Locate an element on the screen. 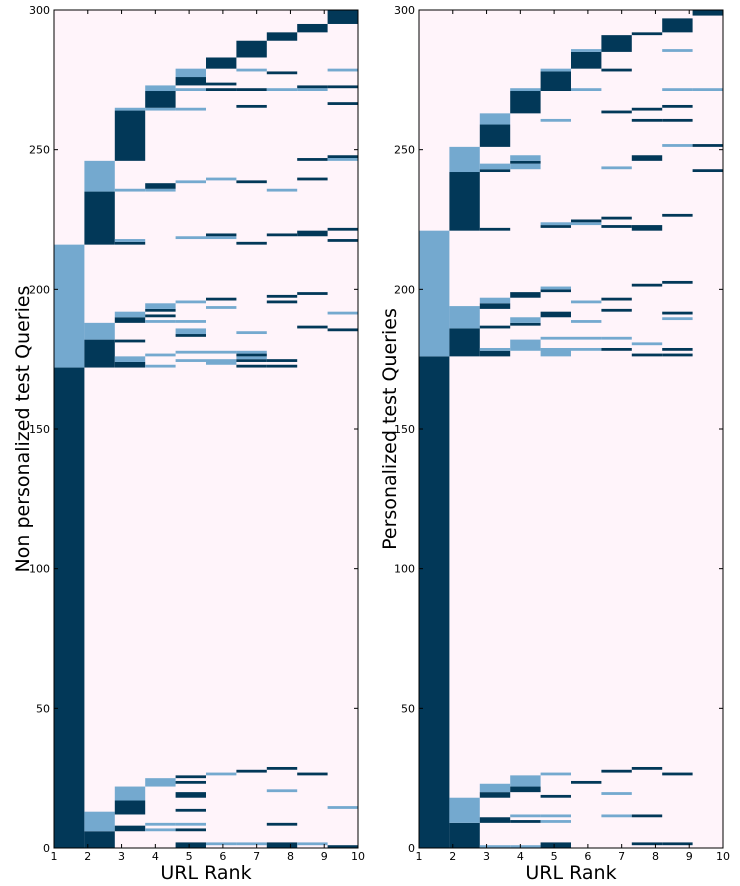 The height and width of the screenshot is (886, 740). y-tick-label-150: 150 is located at coordinates (39, 429).